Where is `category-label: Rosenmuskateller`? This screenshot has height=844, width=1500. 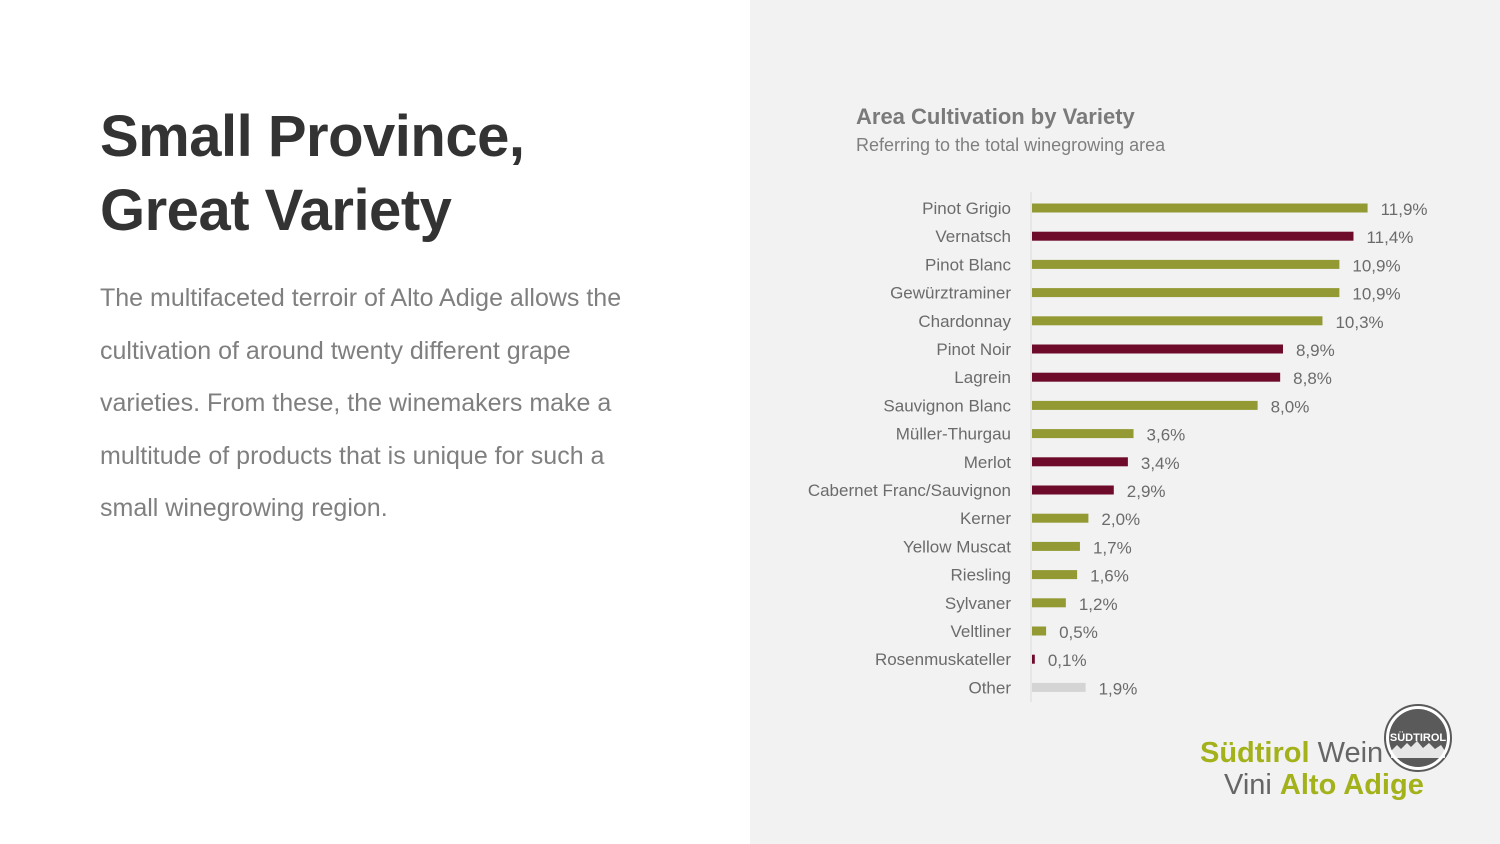 category-label: Rosenmuskateller is located at coordinates (943, 659).